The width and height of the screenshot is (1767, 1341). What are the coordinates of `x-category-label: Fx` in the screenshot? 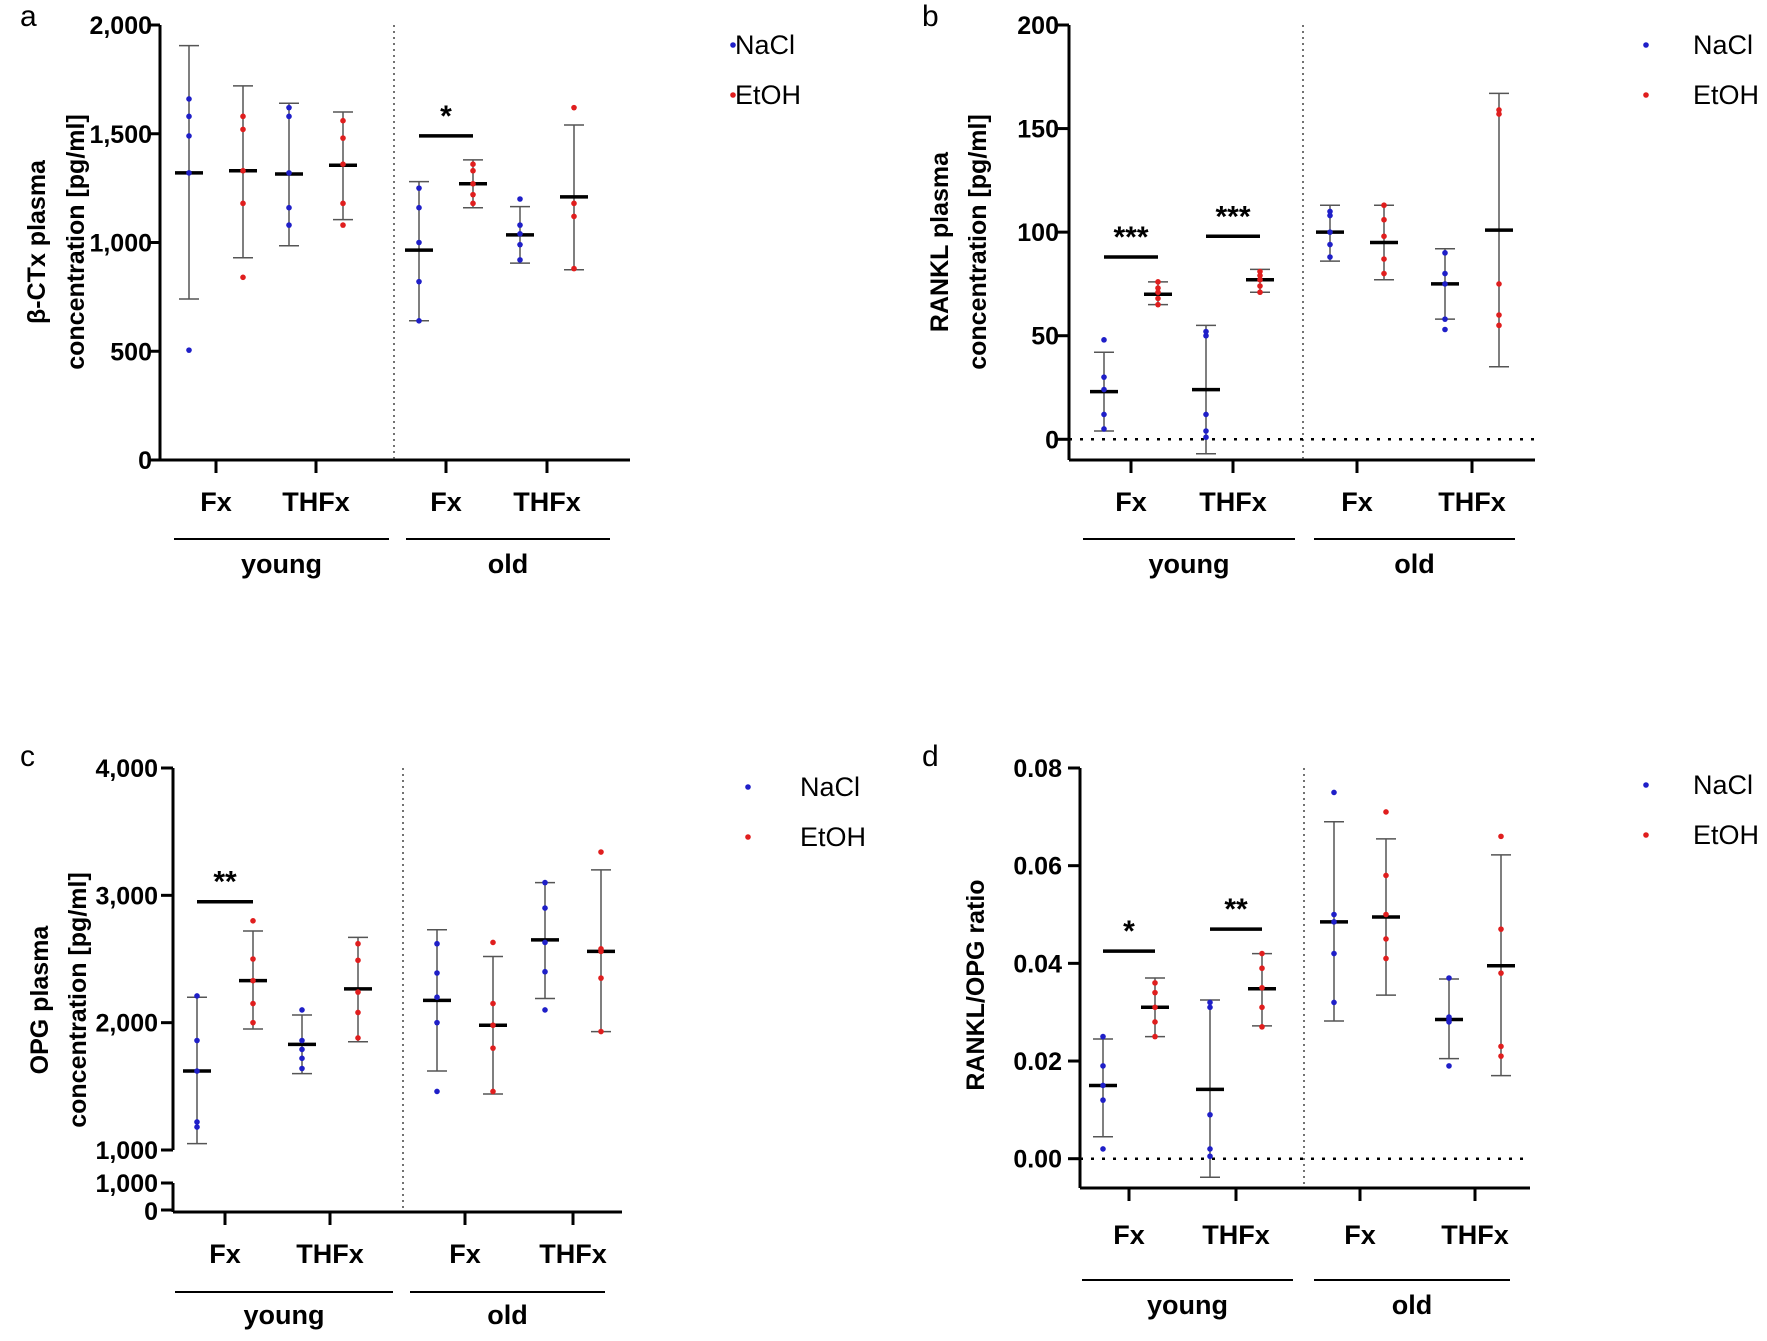 It's located at (465, 1254).